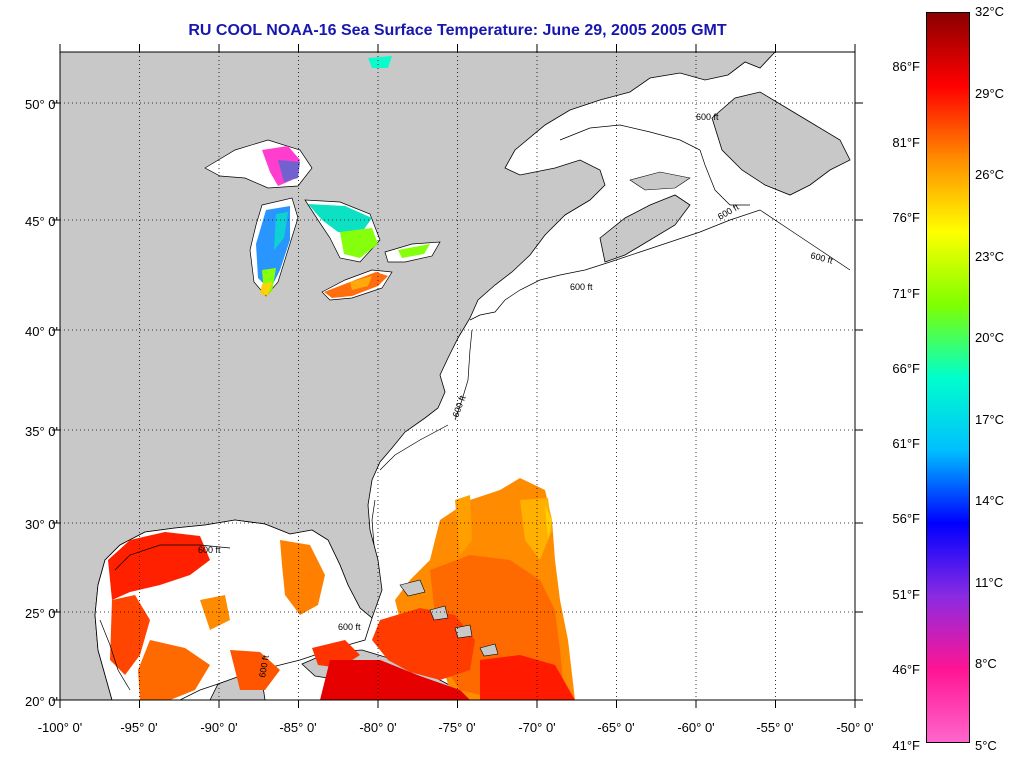 This screenshot has height=761, width=1016. Describe the element at coordinates (906, 66) in the screenshot. I see `colorbar-fahrenheit-label: 86°F` at that location.